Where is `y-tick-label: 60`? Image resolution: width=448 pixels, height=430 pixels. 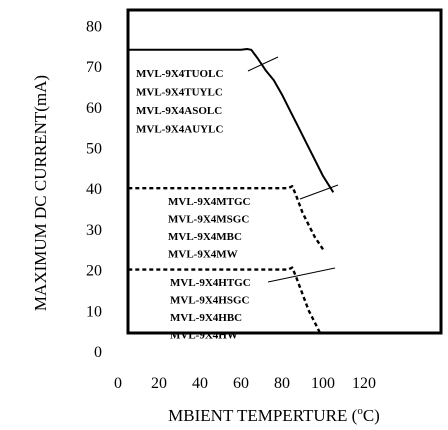
y-tick-label: 60 is located at coordinates (94, 108).